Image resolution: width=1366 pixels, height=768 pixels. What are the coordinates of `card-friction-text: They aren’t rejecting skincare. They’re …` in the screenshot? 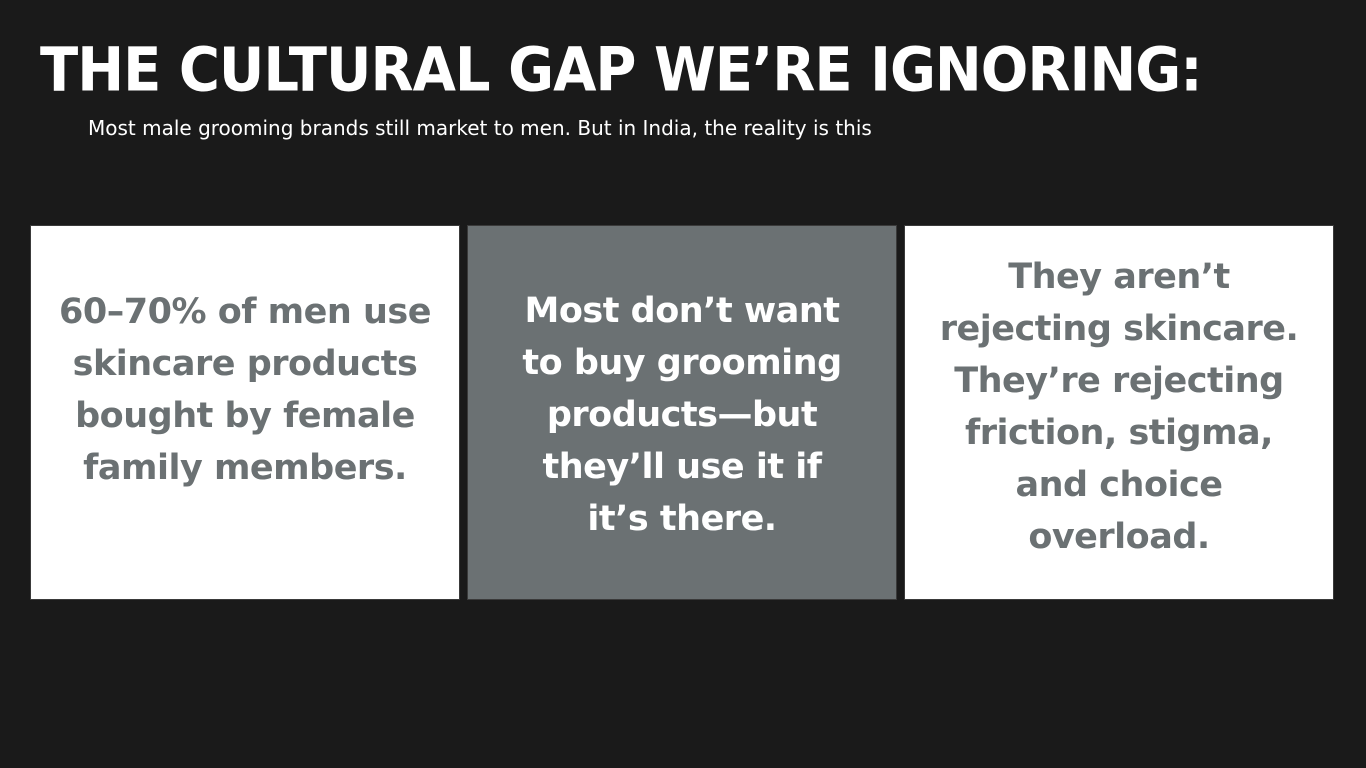 It's located at (1119, 406).